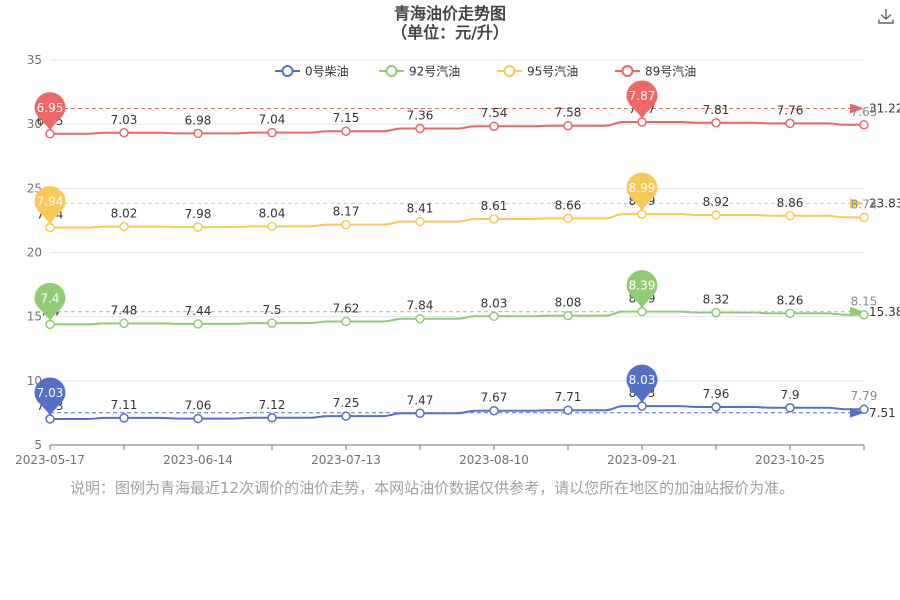 This screenshot has height=600, width=900. What do you see at coordinates (642, 460) in the screenshot?
I see `x-tick-label: 2023-09-21` at bounding box center [642, 460].